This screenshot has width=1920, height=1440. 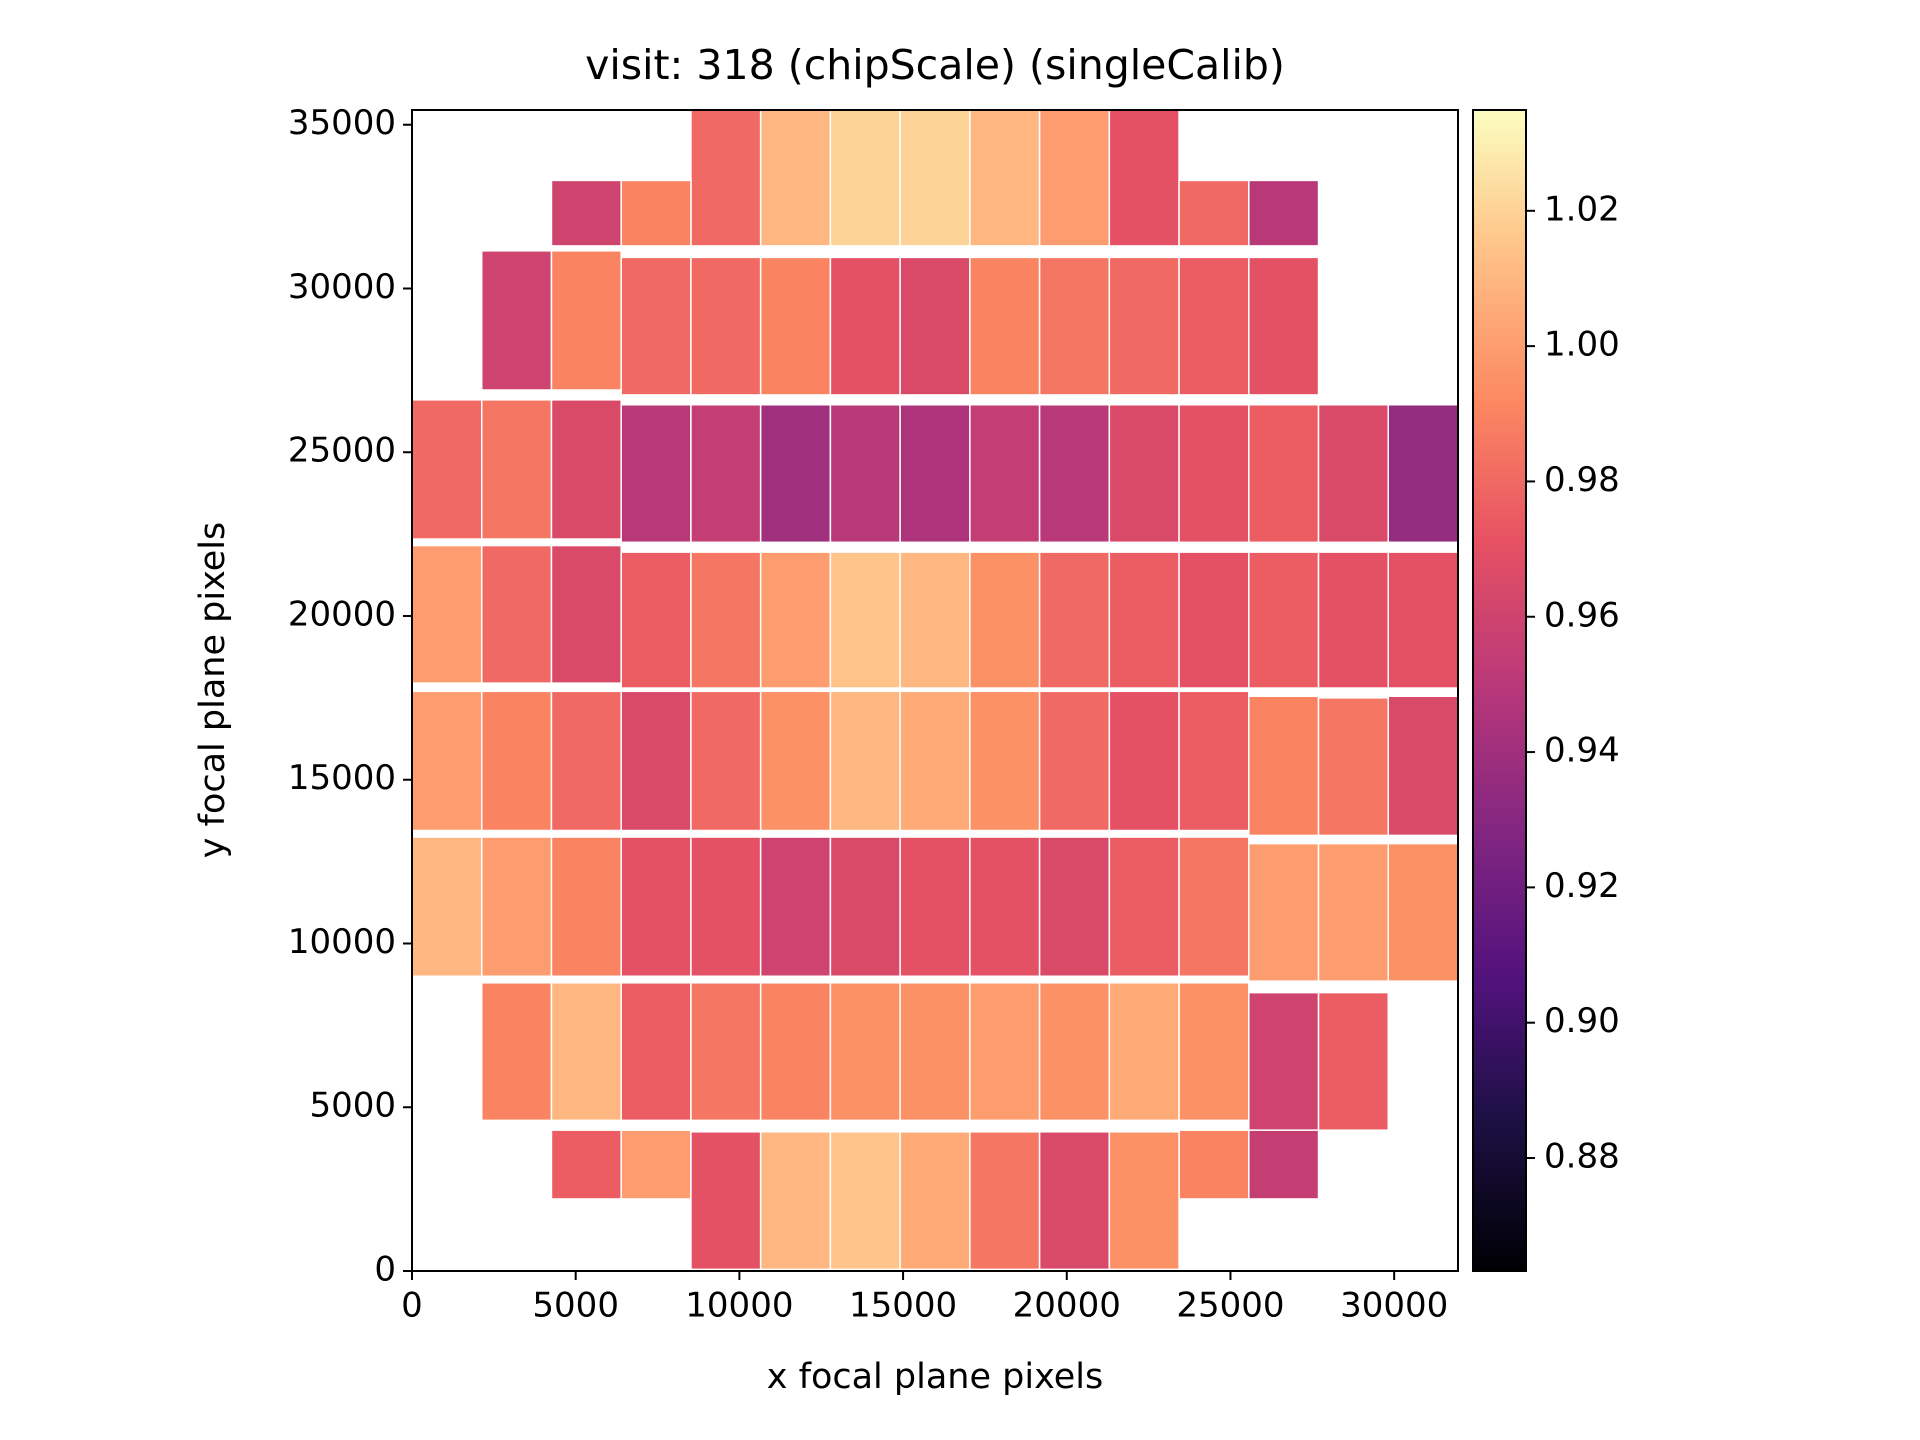 I want to click on y-tick-label: 10000, so click(x=342, y=942).